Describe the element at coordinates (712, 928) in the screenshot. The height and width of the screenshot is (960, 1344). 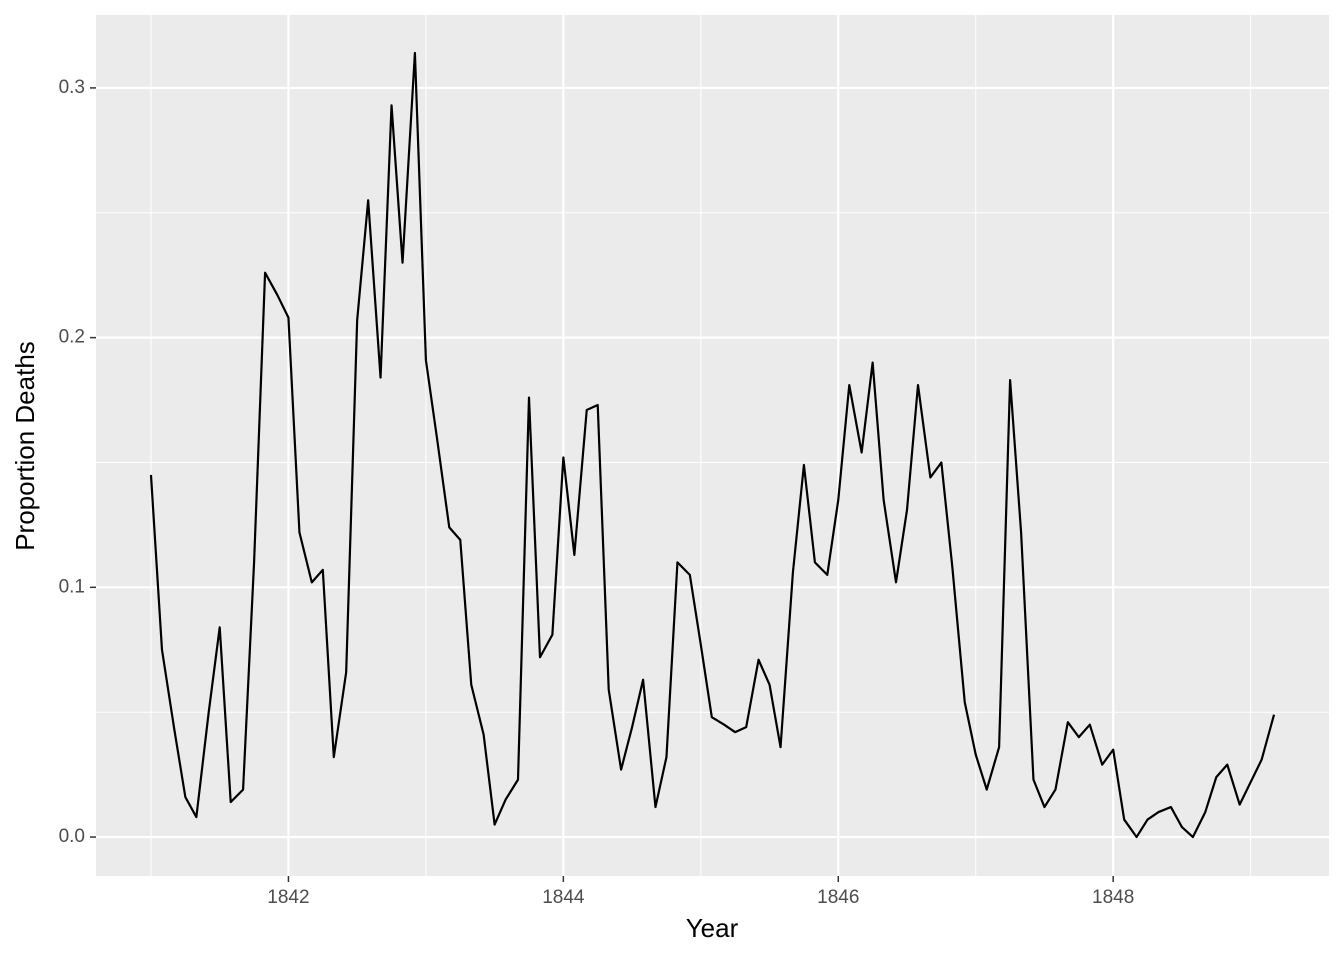
I see `x-axis-title: Year` at that location.